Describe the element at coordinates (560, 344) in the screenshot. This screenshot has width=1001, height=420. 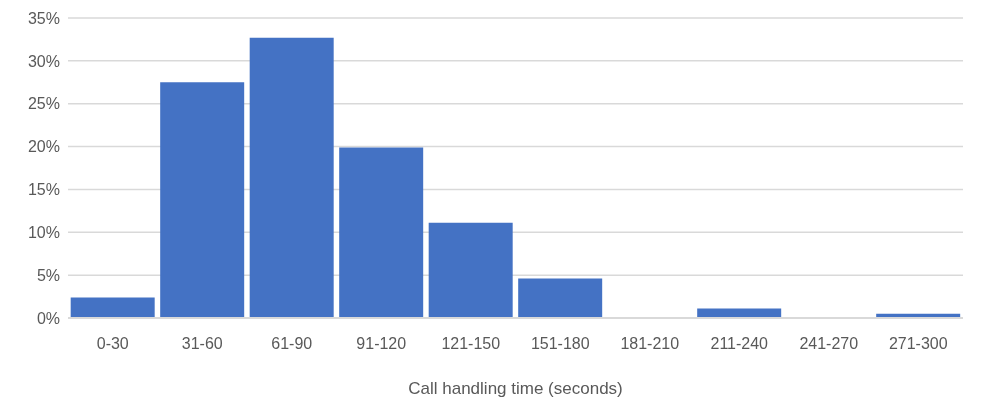
I see `x-tick-label: 151-180` at that location.